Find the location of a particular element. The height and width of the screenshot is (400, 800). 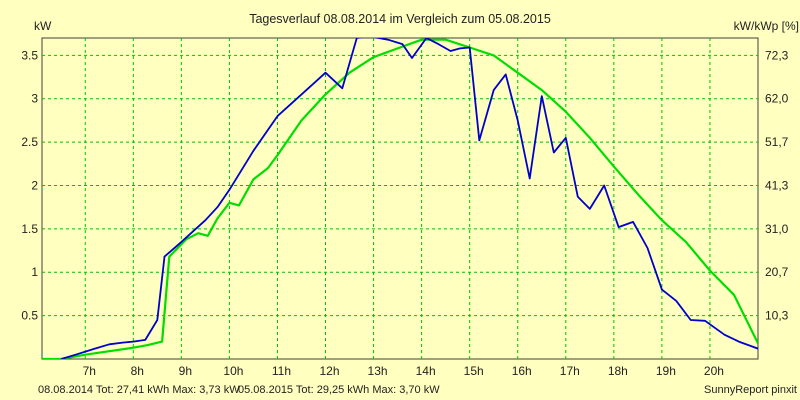

x-tick-label-9h: 9h is located at coordinates (185, 371).